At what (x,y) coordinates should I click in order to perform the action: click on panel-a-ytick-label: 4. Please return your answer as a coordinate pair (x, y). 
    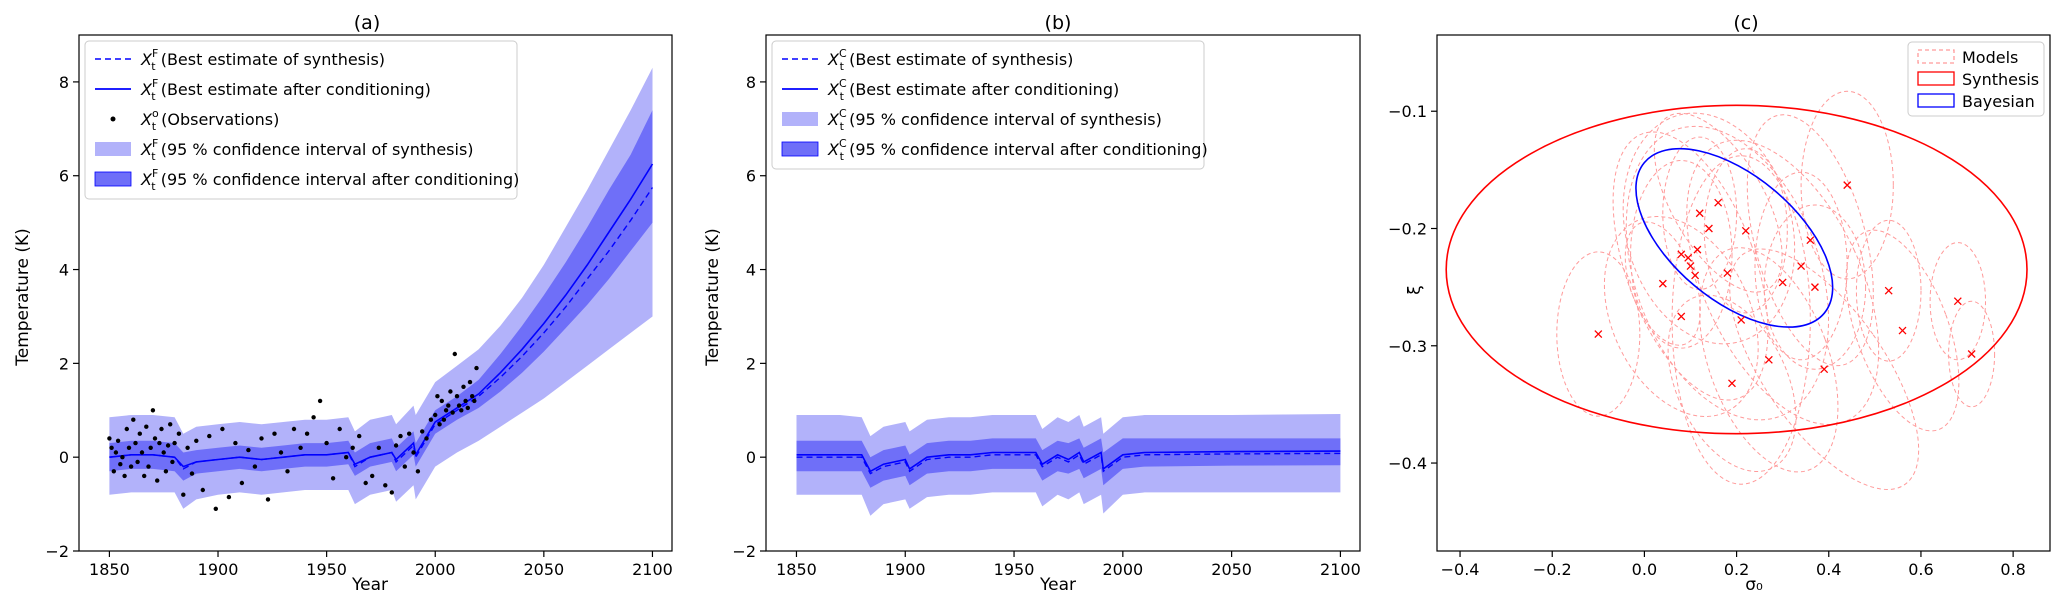
    Looking at the image, I should click on (64, 270).